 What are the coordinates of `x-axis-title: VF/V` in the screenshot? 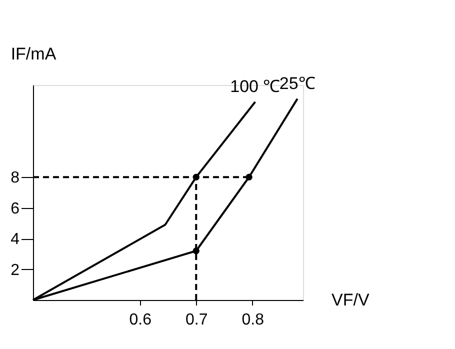 It's located at (351, 300).